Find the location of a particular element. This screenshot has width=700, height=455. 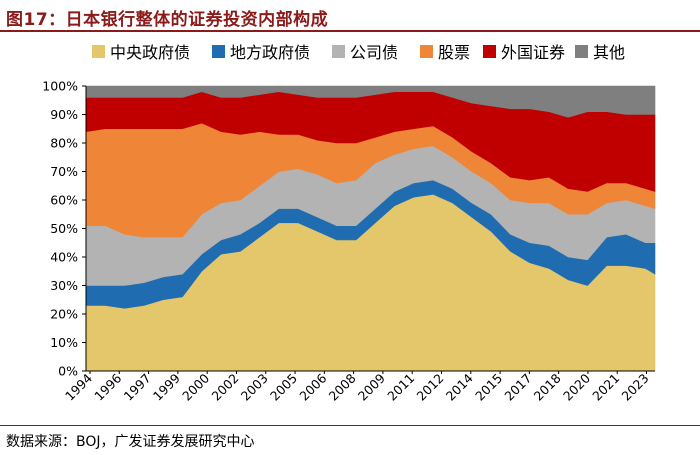

y-tick-label: 10% is located at coordinates (64, 342).